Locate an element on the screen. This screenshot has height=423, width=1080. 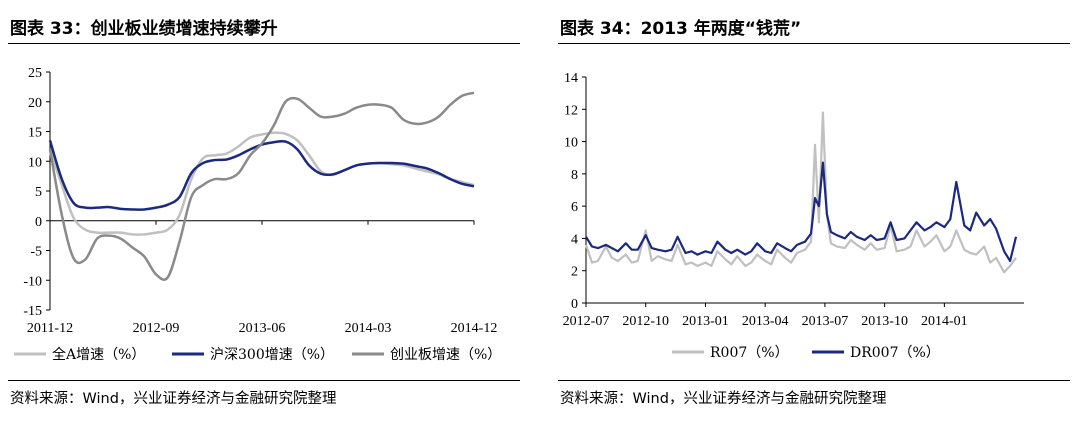
chart-title: 图表 34：2013 年两度“钱荒” is located at coordinates (681, 29).